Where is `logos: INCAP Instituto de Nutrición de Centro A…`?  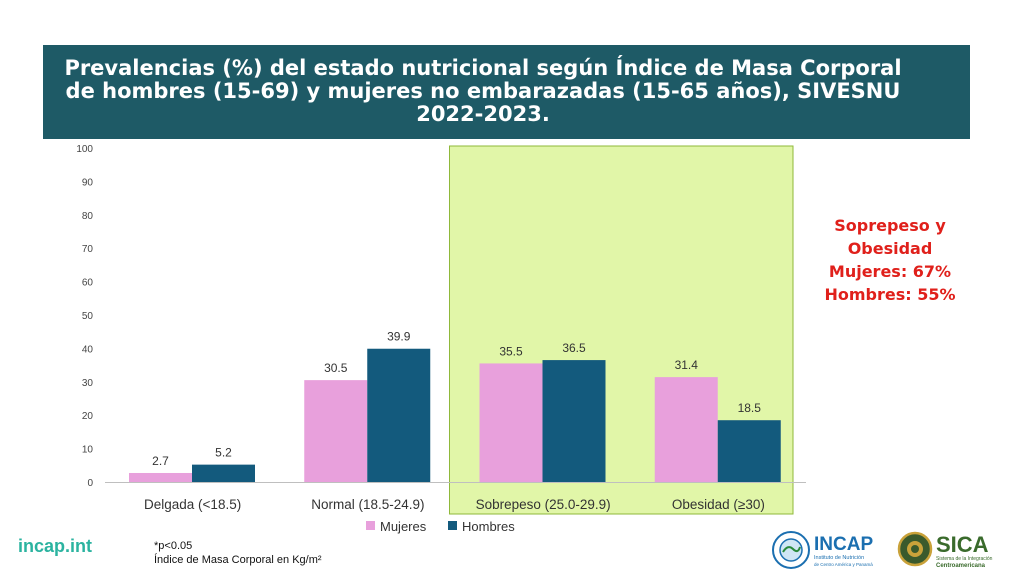 logos: INCAP Instituto de Nutrición de Centro A… is located at coordinates (882, 550).